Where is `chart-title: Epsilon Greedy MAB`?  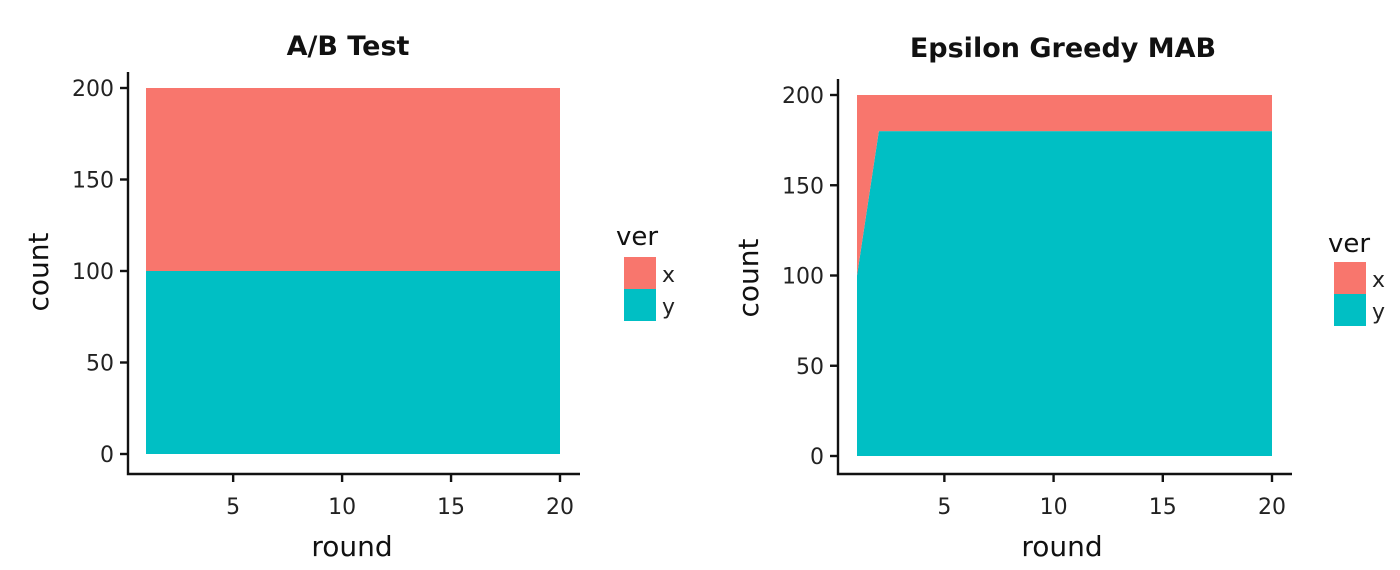 chart-title: Epsilon Greedy MAB is located at coordinates (1063, 48).